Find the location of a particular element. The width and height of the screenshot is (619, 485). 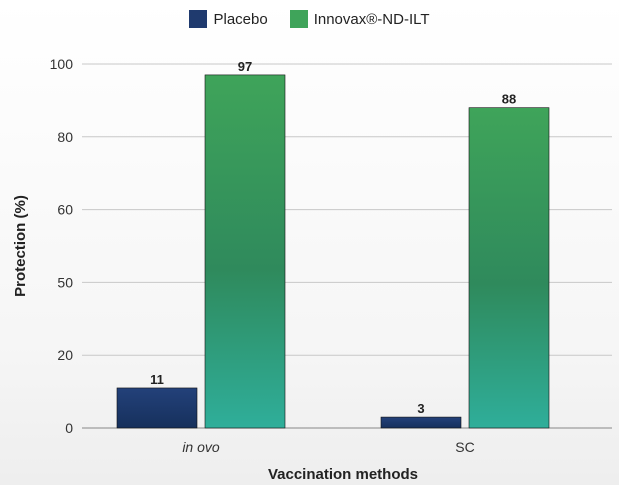

legend-label-innovax: Innovax®-ND-ILT is located at coordinates (371, 19).